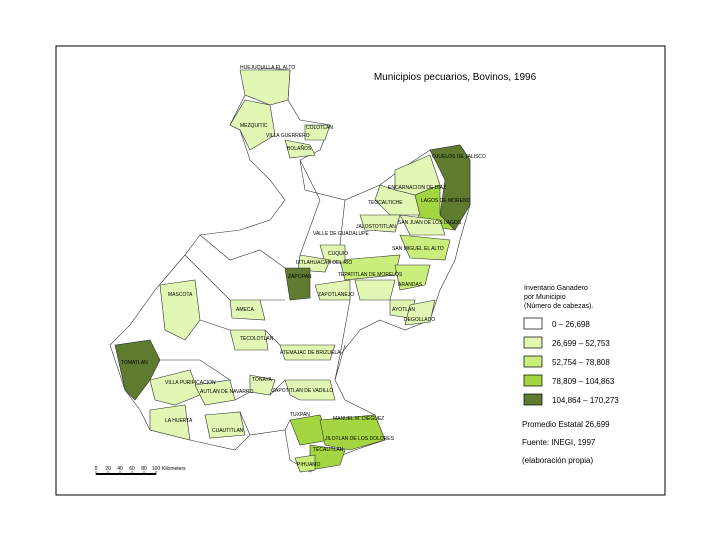 Image resolution: width=720 pixels, height=540 pixels. Describe the element at coordinates (571, 324) in the screenshot. I see `legend-label: 0 – 26,698` at that location.